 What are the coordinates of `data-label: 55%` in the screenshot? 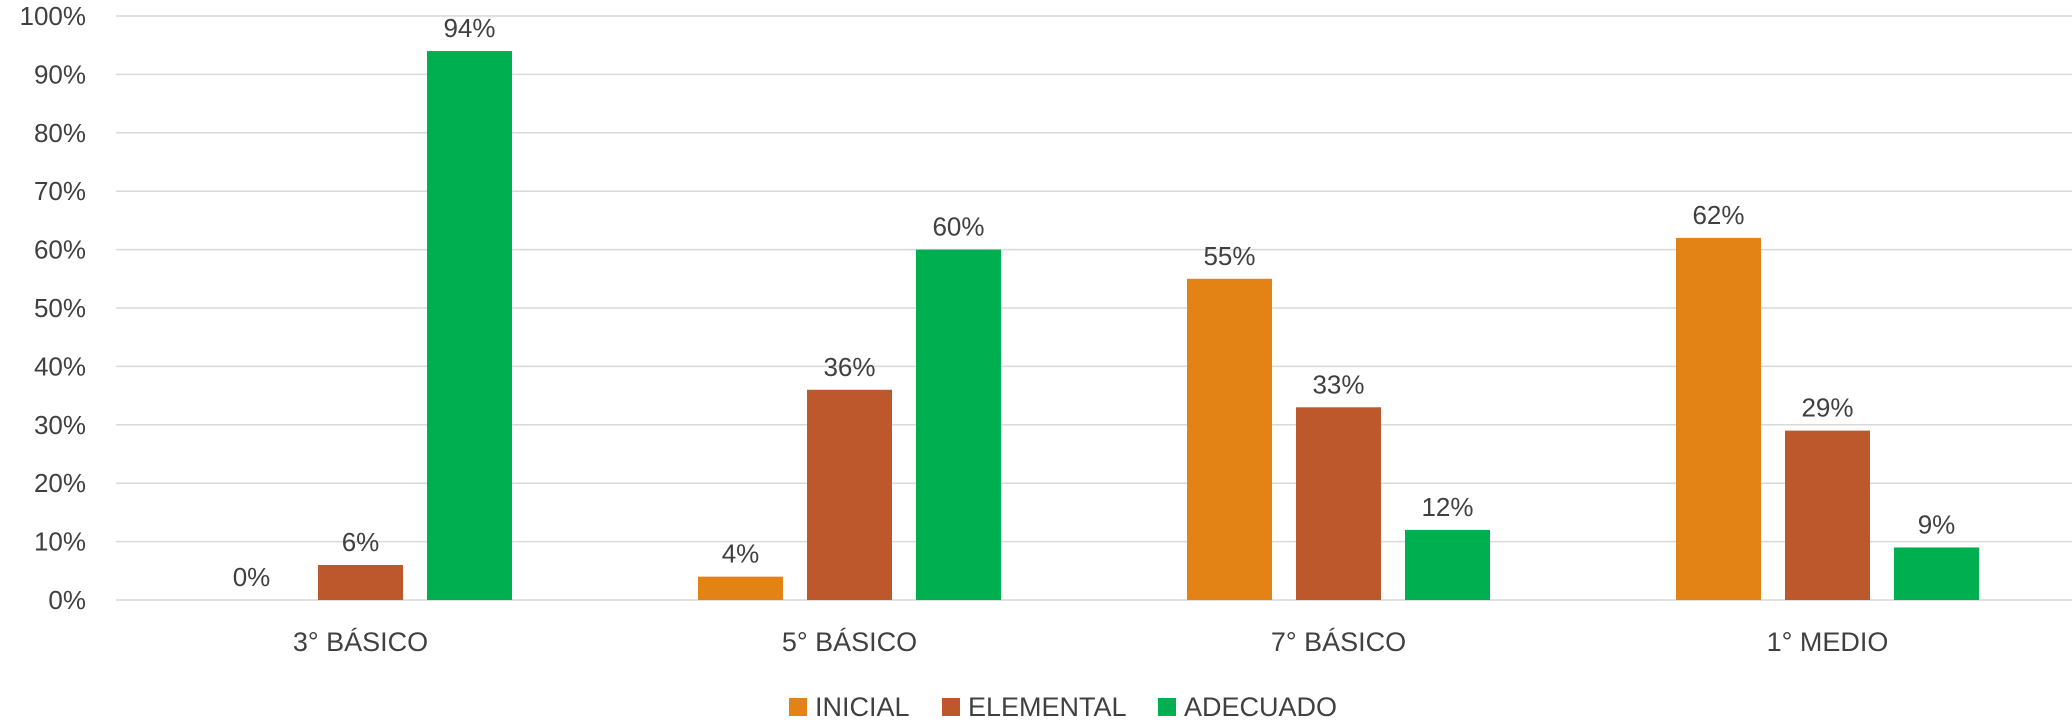 It's located at (1229, 256).